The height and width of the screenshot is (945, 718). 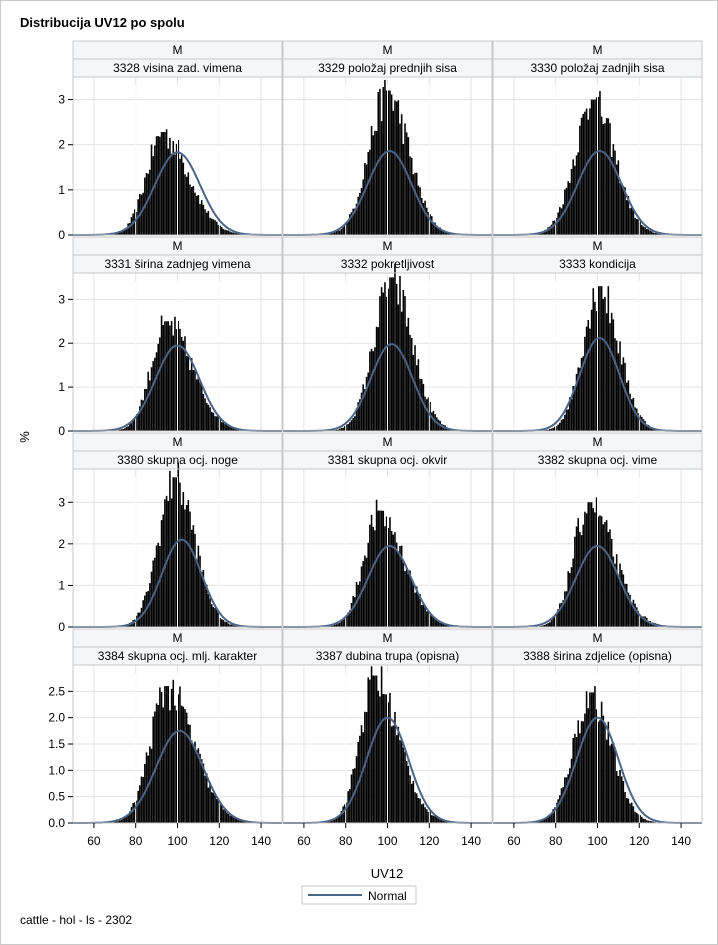 I want to click on panel-trait-label: 3382 skupna ocj. vime, so click(x=598, y=460).